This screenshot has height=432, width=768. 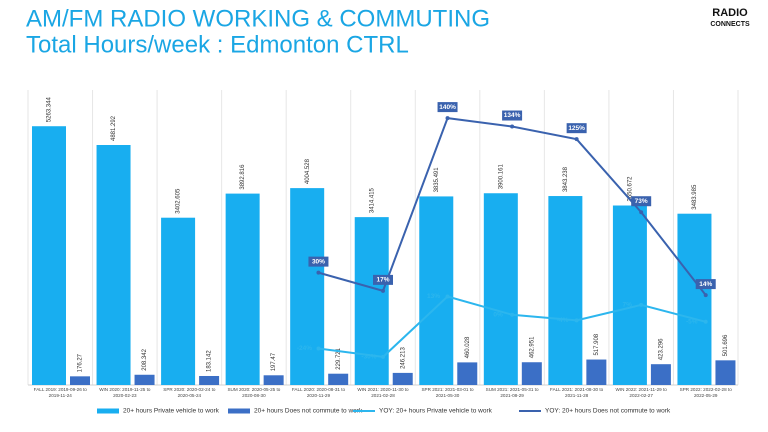 What do you see at coordinates (597, 344) in the screenshot?
I see `data-label: 517.908` at bounding box center [597, 344].